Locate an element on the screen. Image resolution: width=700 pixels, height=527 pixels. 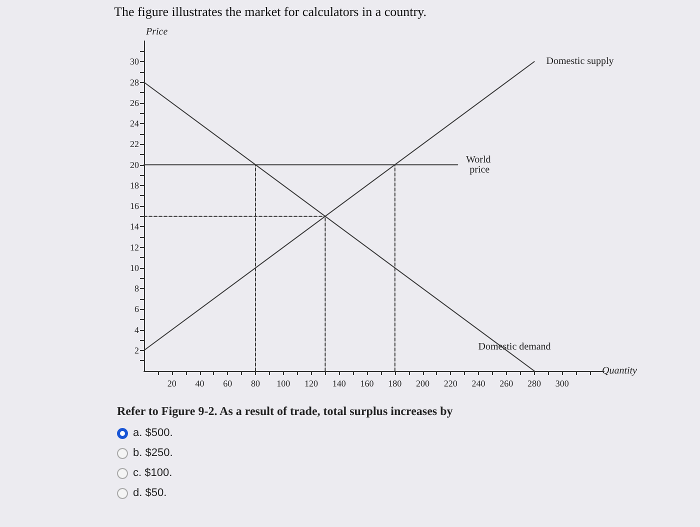
y-tick-label: 28 is located at coordinates (135, 82).